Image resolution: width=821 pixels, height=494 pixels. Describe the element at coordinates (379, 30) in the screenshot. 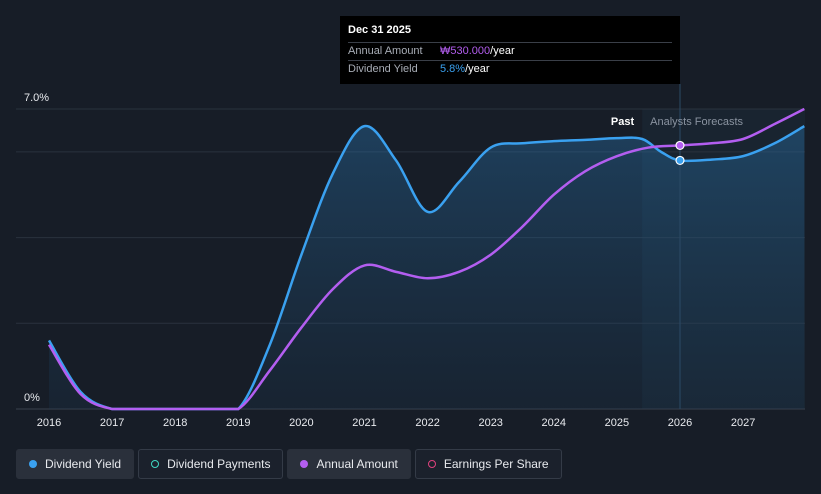

I see `tooltip-date: Dec 31 2025` at that location.